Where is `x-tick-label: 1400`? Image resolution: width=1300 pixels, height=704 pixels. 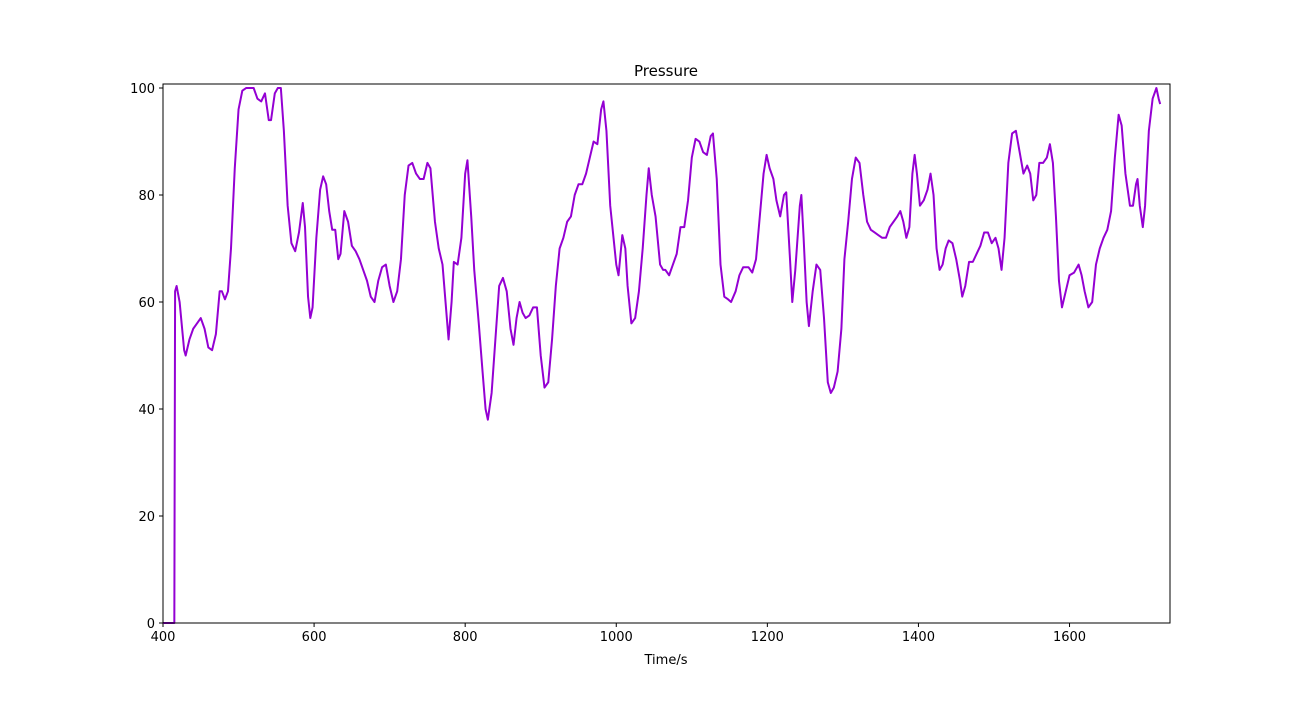 x-tick-label: 1400 is located at coordinates (918, 637).